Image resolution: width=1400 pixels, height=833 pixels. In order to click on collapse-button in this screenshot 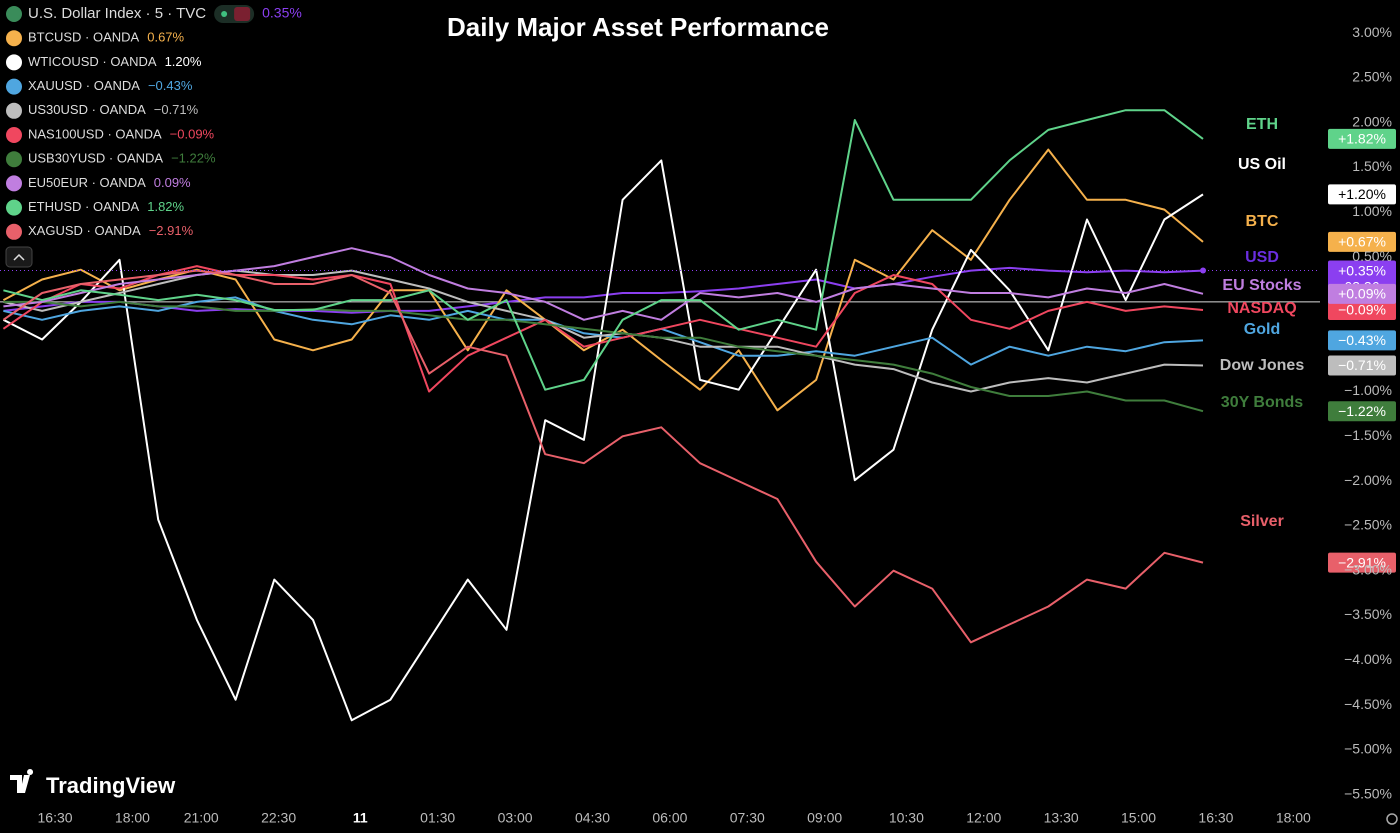, I will do `click(19, 257)`.